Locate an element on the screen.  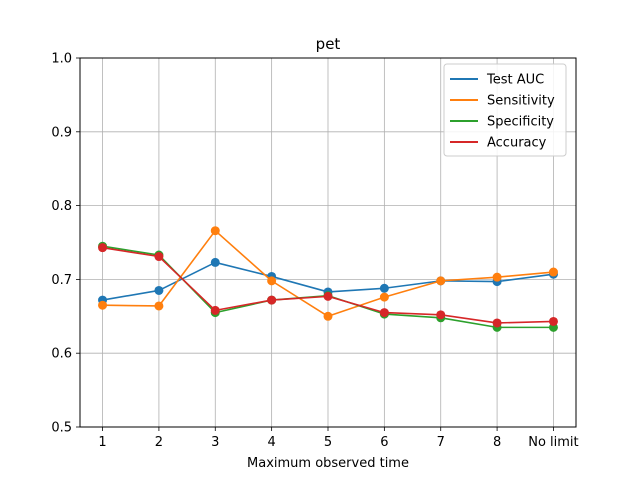
x-tick-label: No limit is located at coordinates (553, 442).